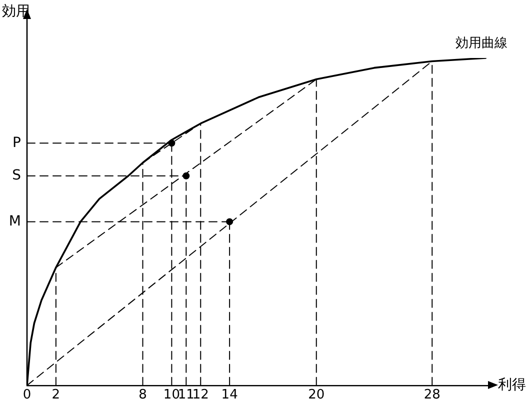 The image size is (532, 405). Describe the element at coordinates (229, 395) in the screenshot. I see `x-tick-label: 14` at that location.